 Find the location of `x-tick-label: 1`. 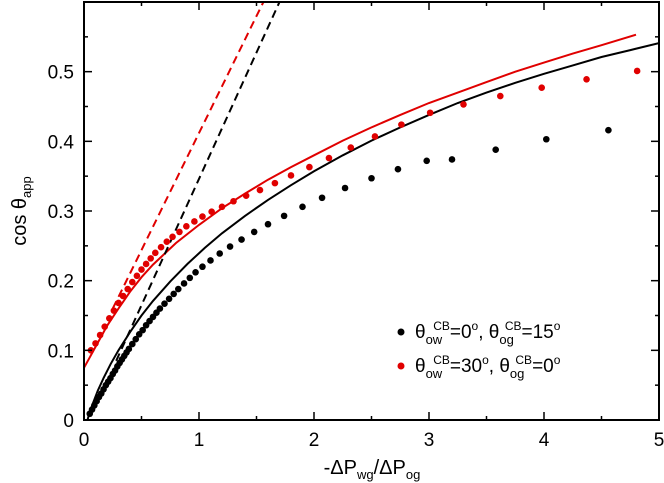

x-tick-label: 1 is located at coordinates (199, 440).